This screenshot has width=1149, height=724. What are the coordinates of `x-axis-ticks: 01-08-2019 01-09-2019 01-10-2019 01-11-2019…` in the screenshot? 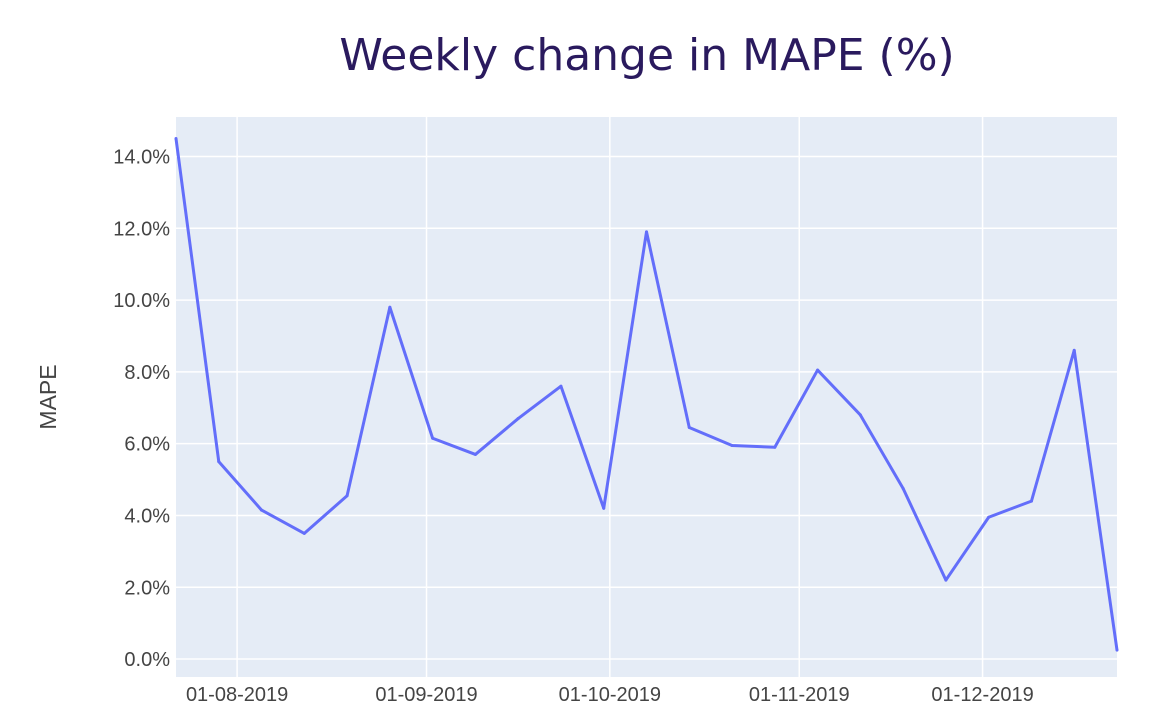 It's located at (610, 695).